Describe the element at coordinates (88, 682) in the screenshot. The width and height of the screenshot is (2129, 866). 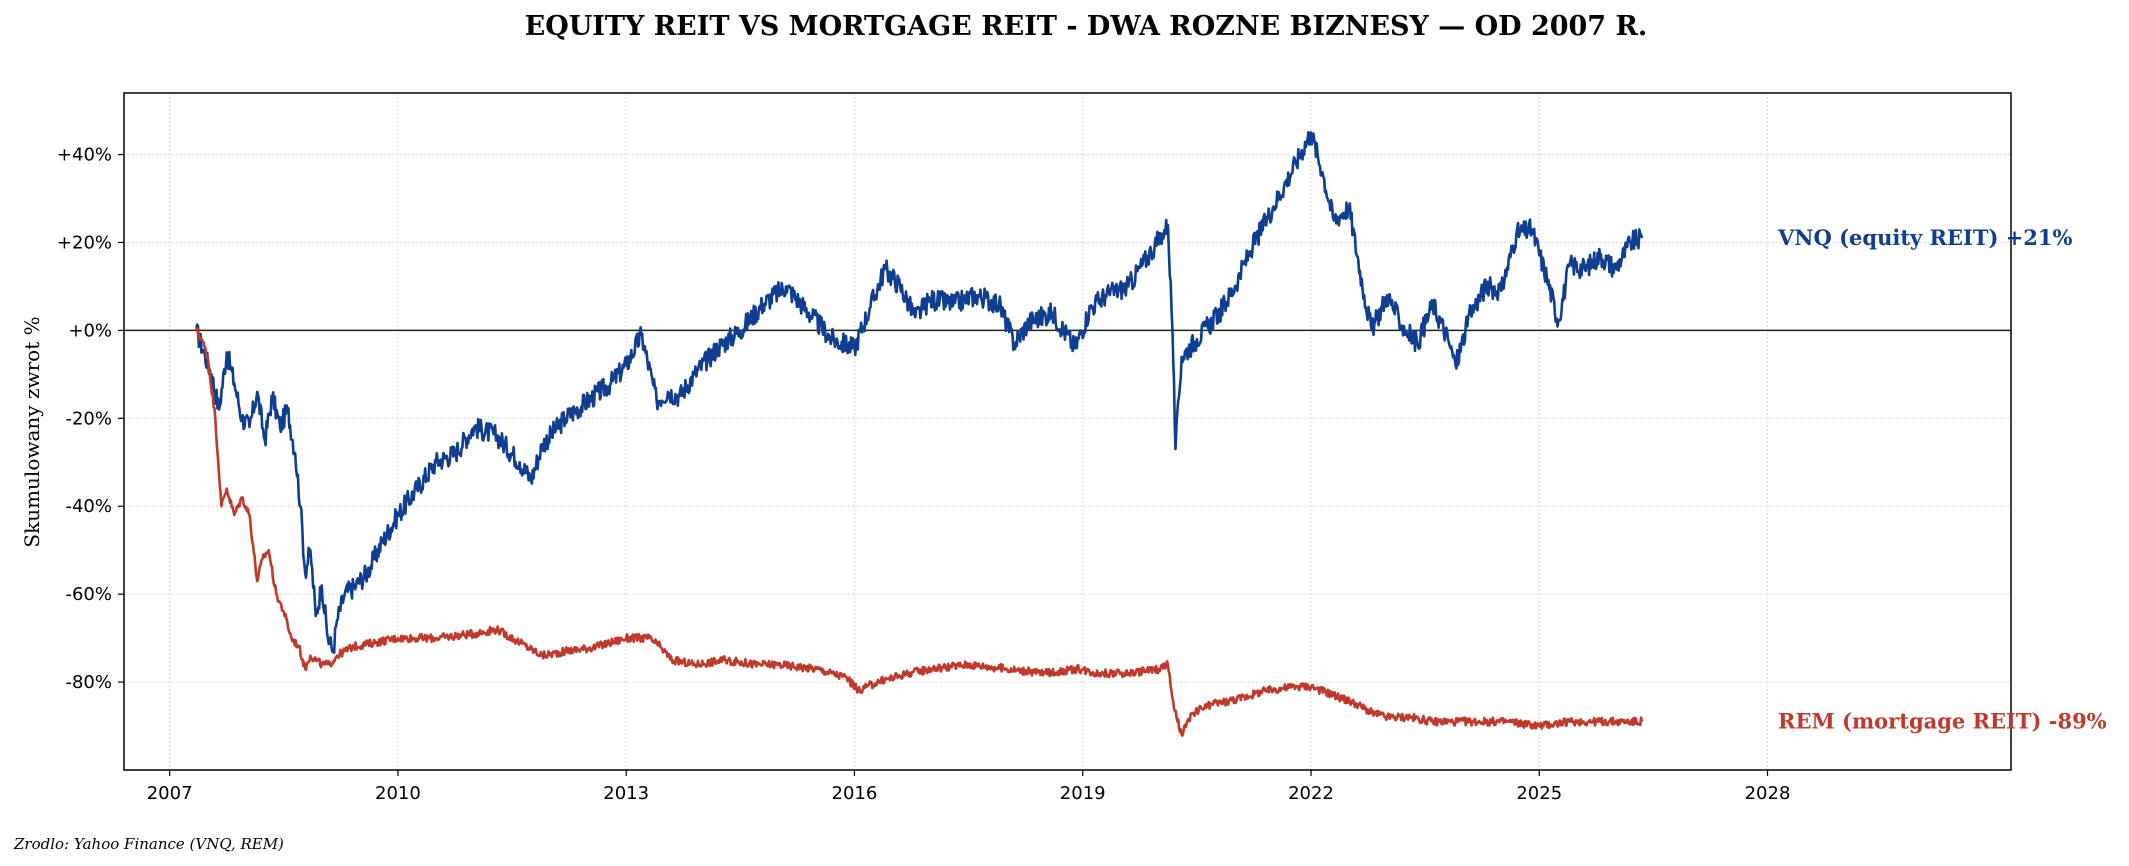
I see `y-tick-label: -80%` at that location.